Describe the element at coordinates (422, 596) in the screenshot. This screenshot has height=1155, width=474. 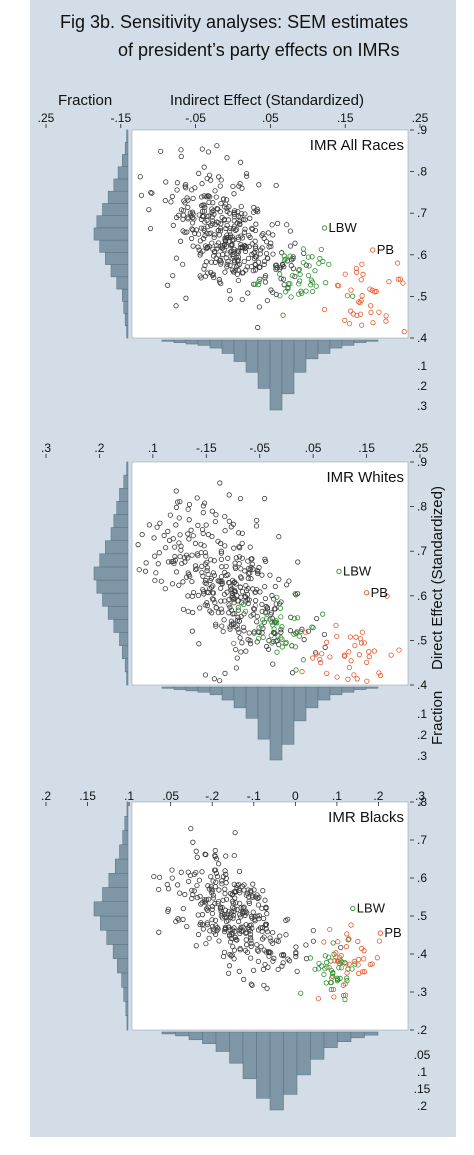
I see `y-tick-label: .6` at that location.